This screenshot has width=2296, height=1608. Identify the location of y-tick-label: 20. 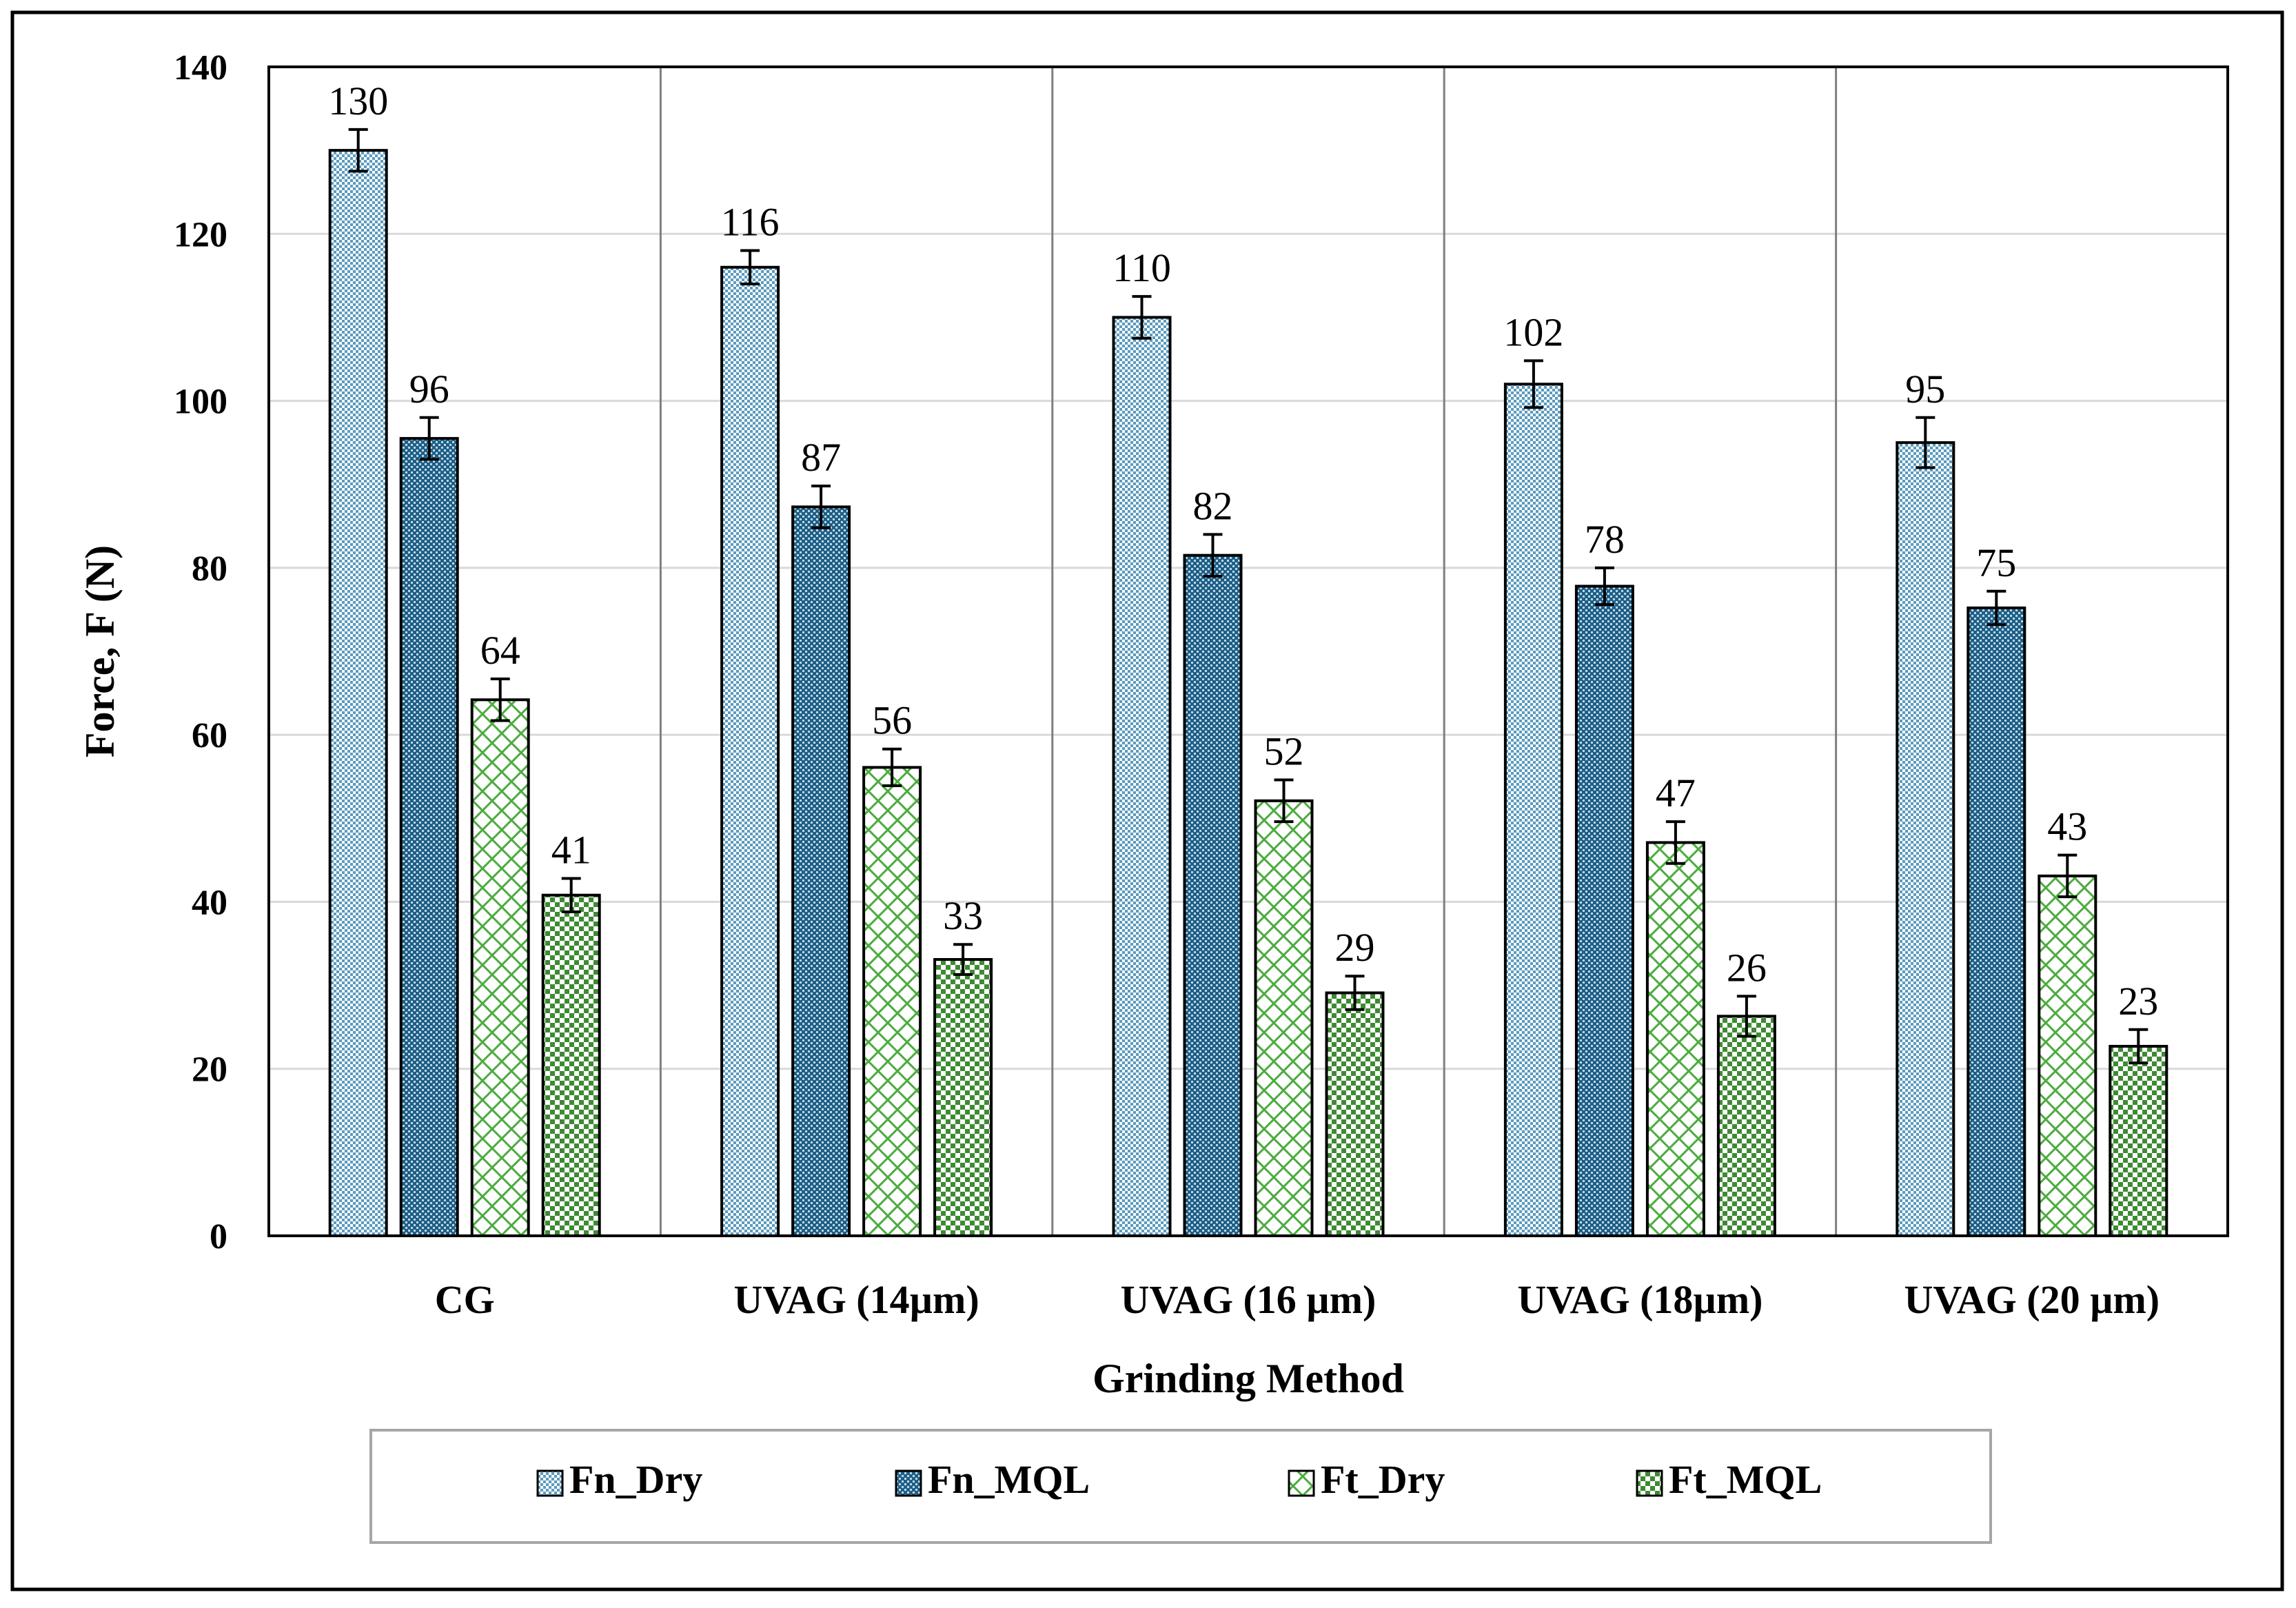
(209, 1070).